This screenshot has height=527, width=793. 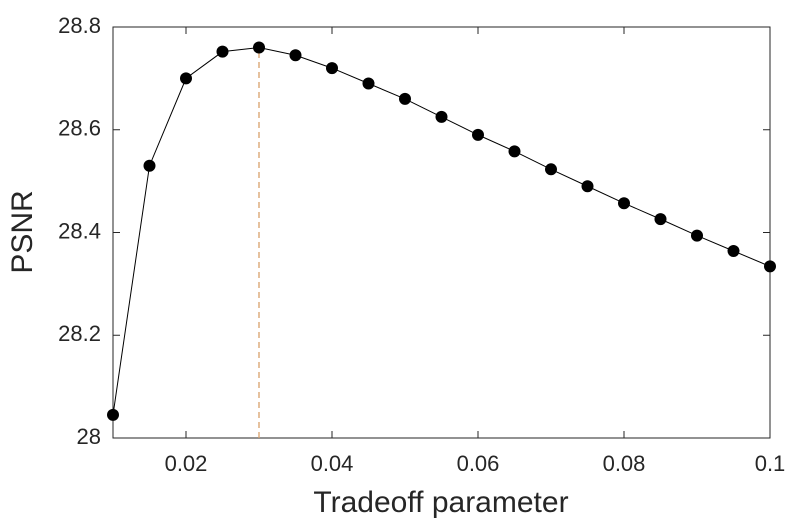 I want to click on x-tick-label: 0.1, so click(x=770, y=463).